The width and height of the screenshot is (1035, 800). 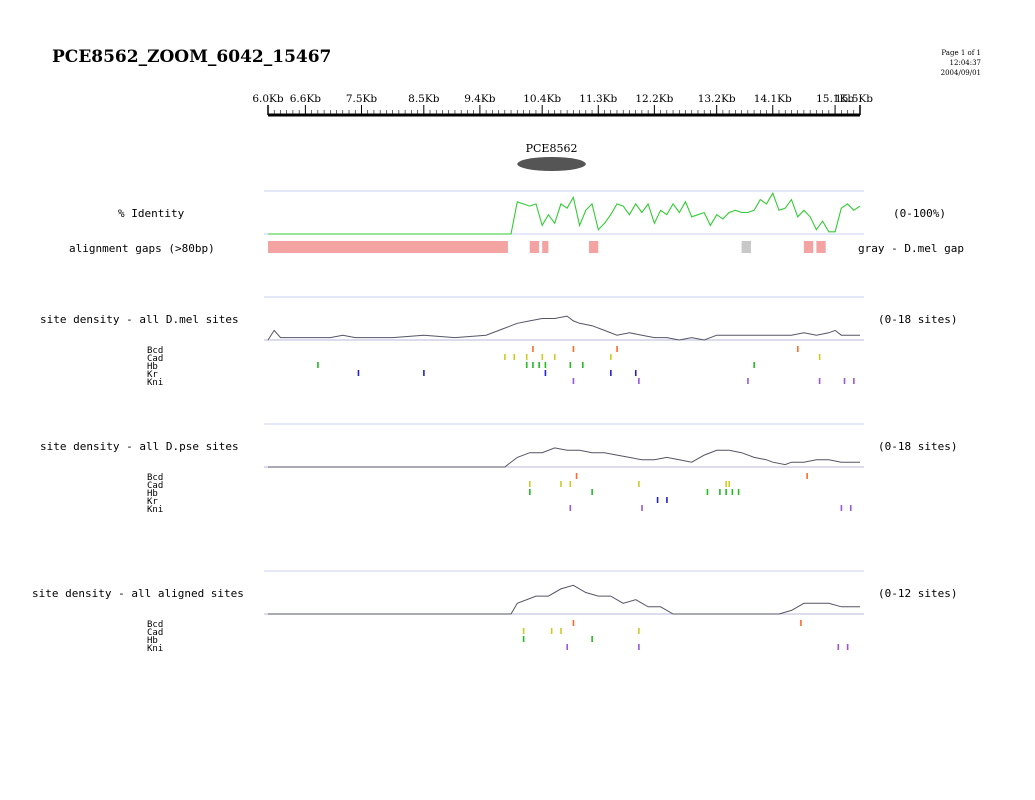 I want to click on gaps-label: alignment gaps (>80bp), so click(x=142, y=248).